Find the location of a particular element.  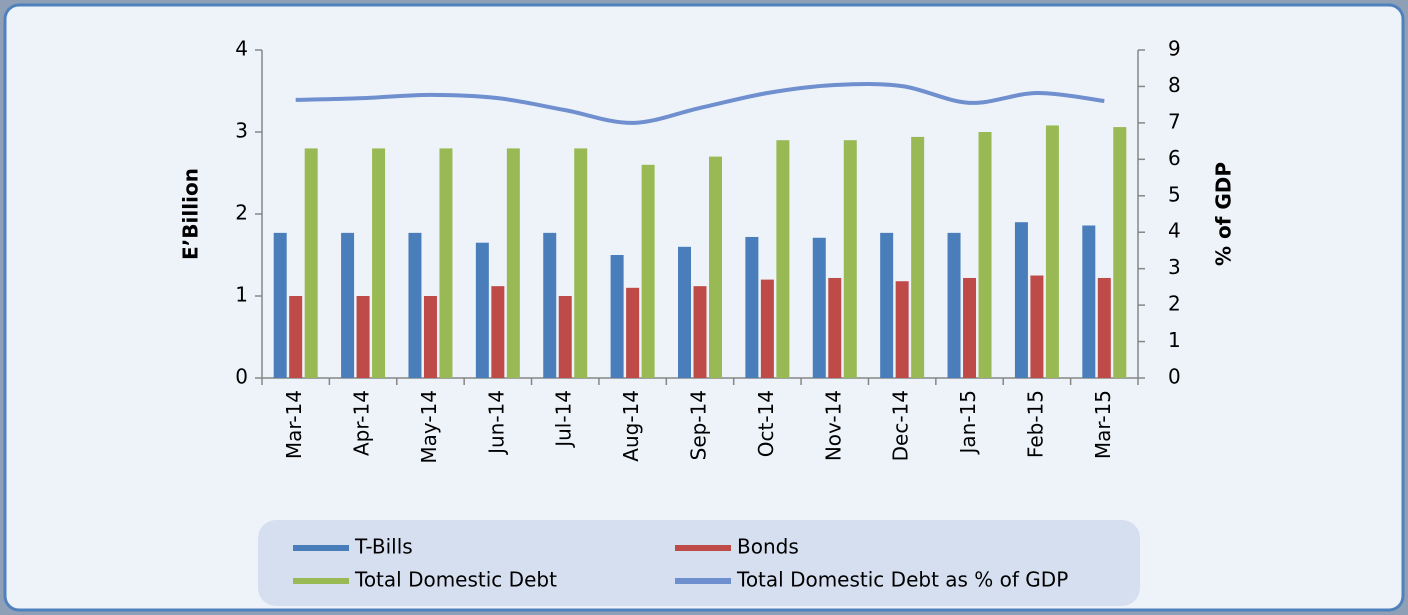

y2-tick-label: 3 is located at coordinates (1174, 267).